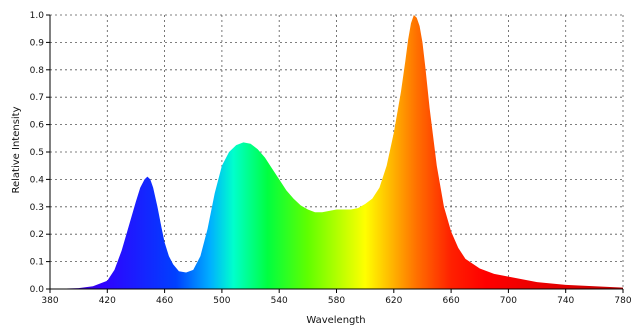 The width and height of the screenshot is (633, 330). What do you see at coordinates (37, 43) in the screenshot?
I see `y-tick-label-9: 0.9` at bounding box center [37, 43].